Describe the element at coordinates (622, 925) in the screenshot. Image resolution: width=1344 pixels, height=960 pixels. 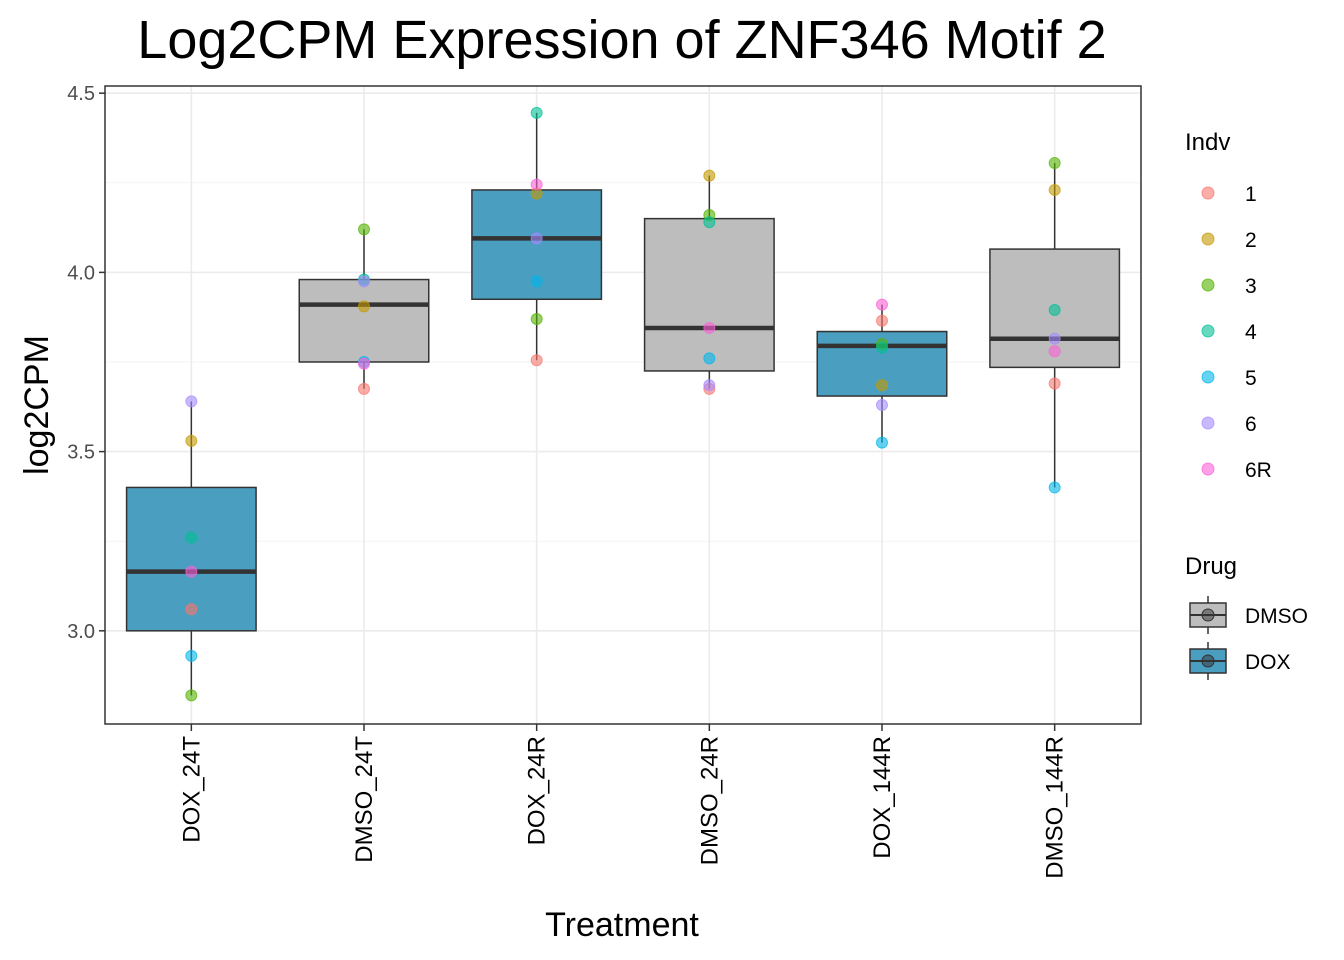
I see `x-axis-title: Treatment` at that location.